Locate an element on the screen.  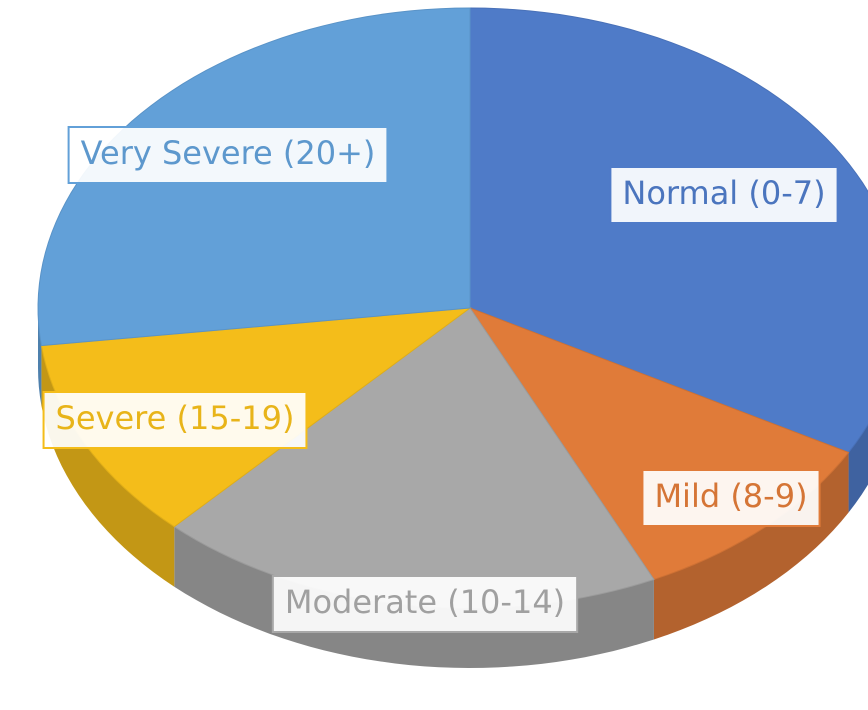
data-label: Severe (15-19) is located at coordinates (175, 420).